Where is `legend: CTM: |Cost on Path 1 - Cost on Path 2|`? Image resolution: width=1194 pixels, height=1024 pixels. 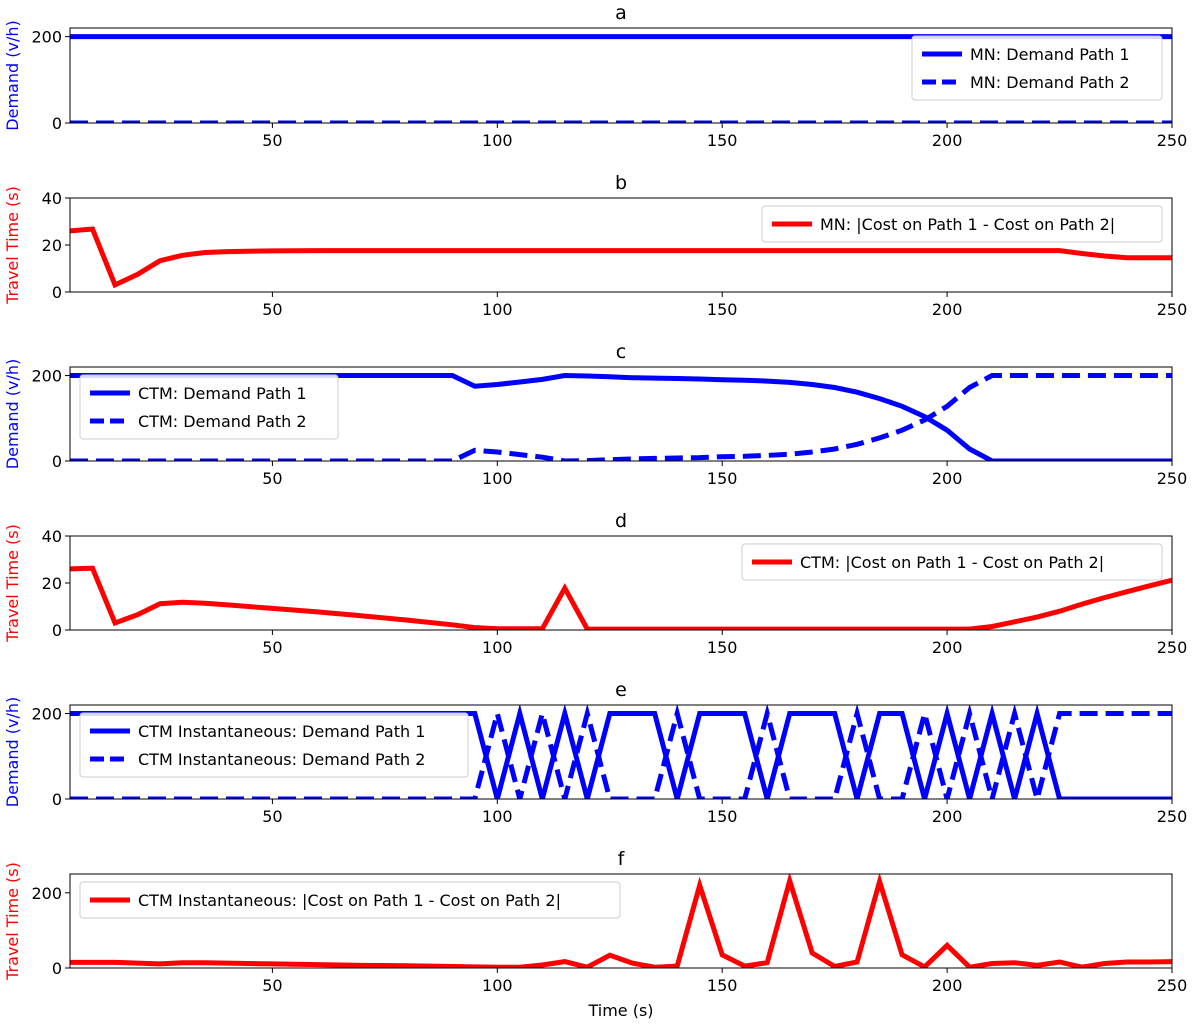
legend: CTM: |Cost on Path 1 - Cost on Path 2| is located at coordinates (952, 562).